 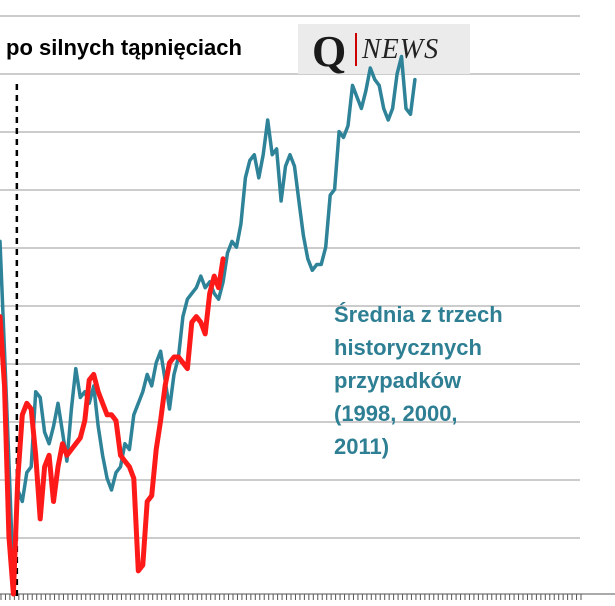 I want to click on x-axis-ticks, so click(x=307, y=596).